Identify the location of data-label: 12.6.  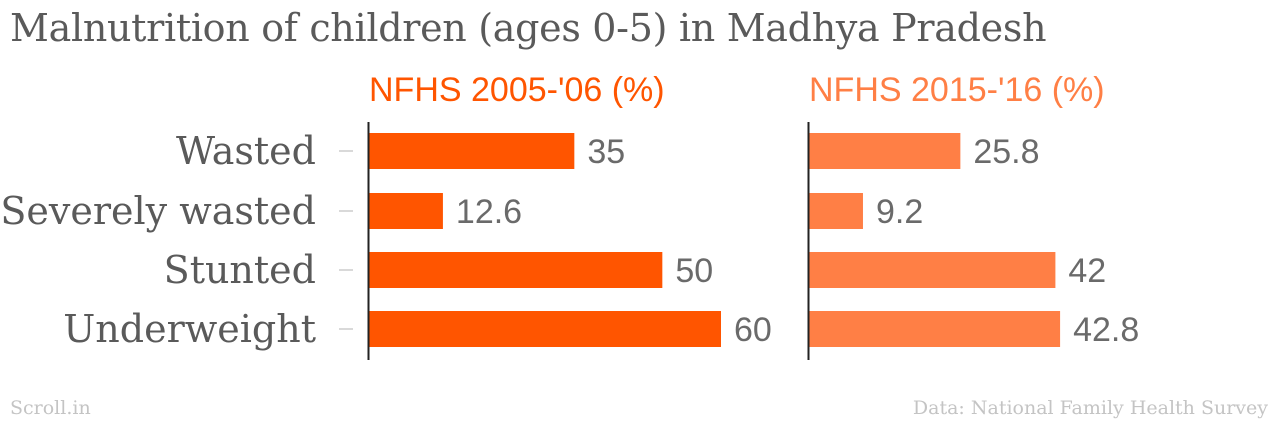
(489, 212).